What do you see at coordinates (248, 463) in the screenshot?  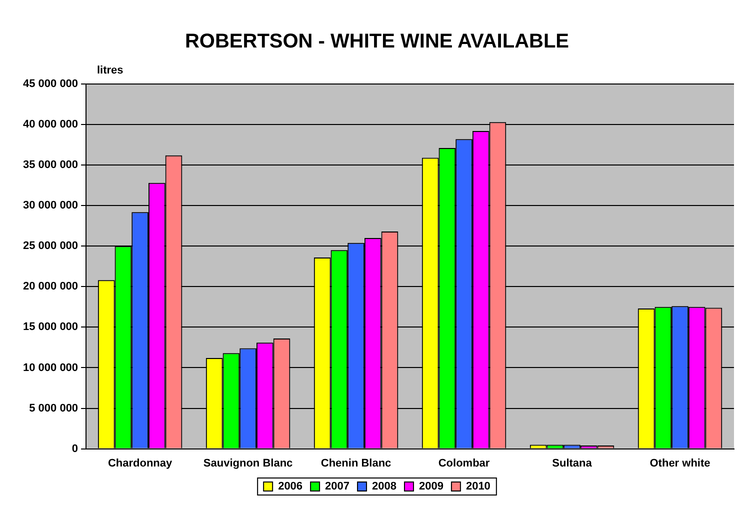 I see `x-tick-label: Sauvignon Blanc` at bounding box center [248, 463].